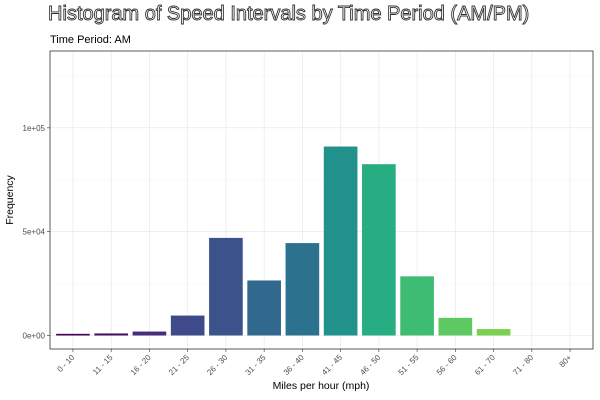 This screenshot has height=400, width=600. Describe the element at coordinates (66, 363) in the screenshot. I see `x-tick-label: 0 - 10` at that location.